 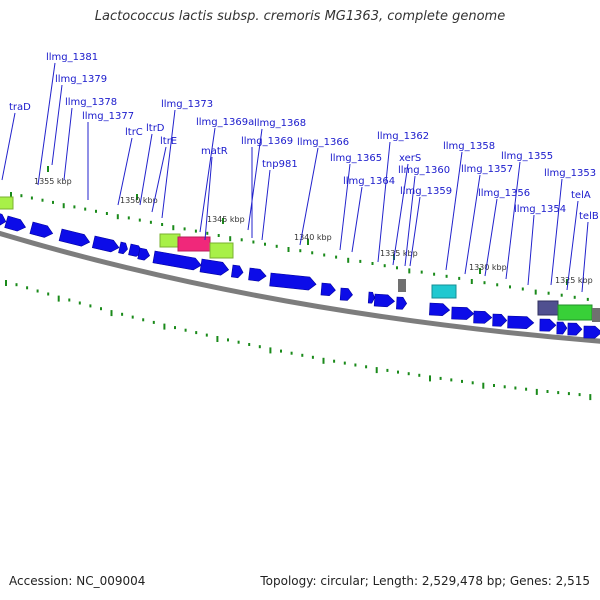 I want to click on gene-label-llmg-1373: llmg_1373, so click(x=187, y=104).